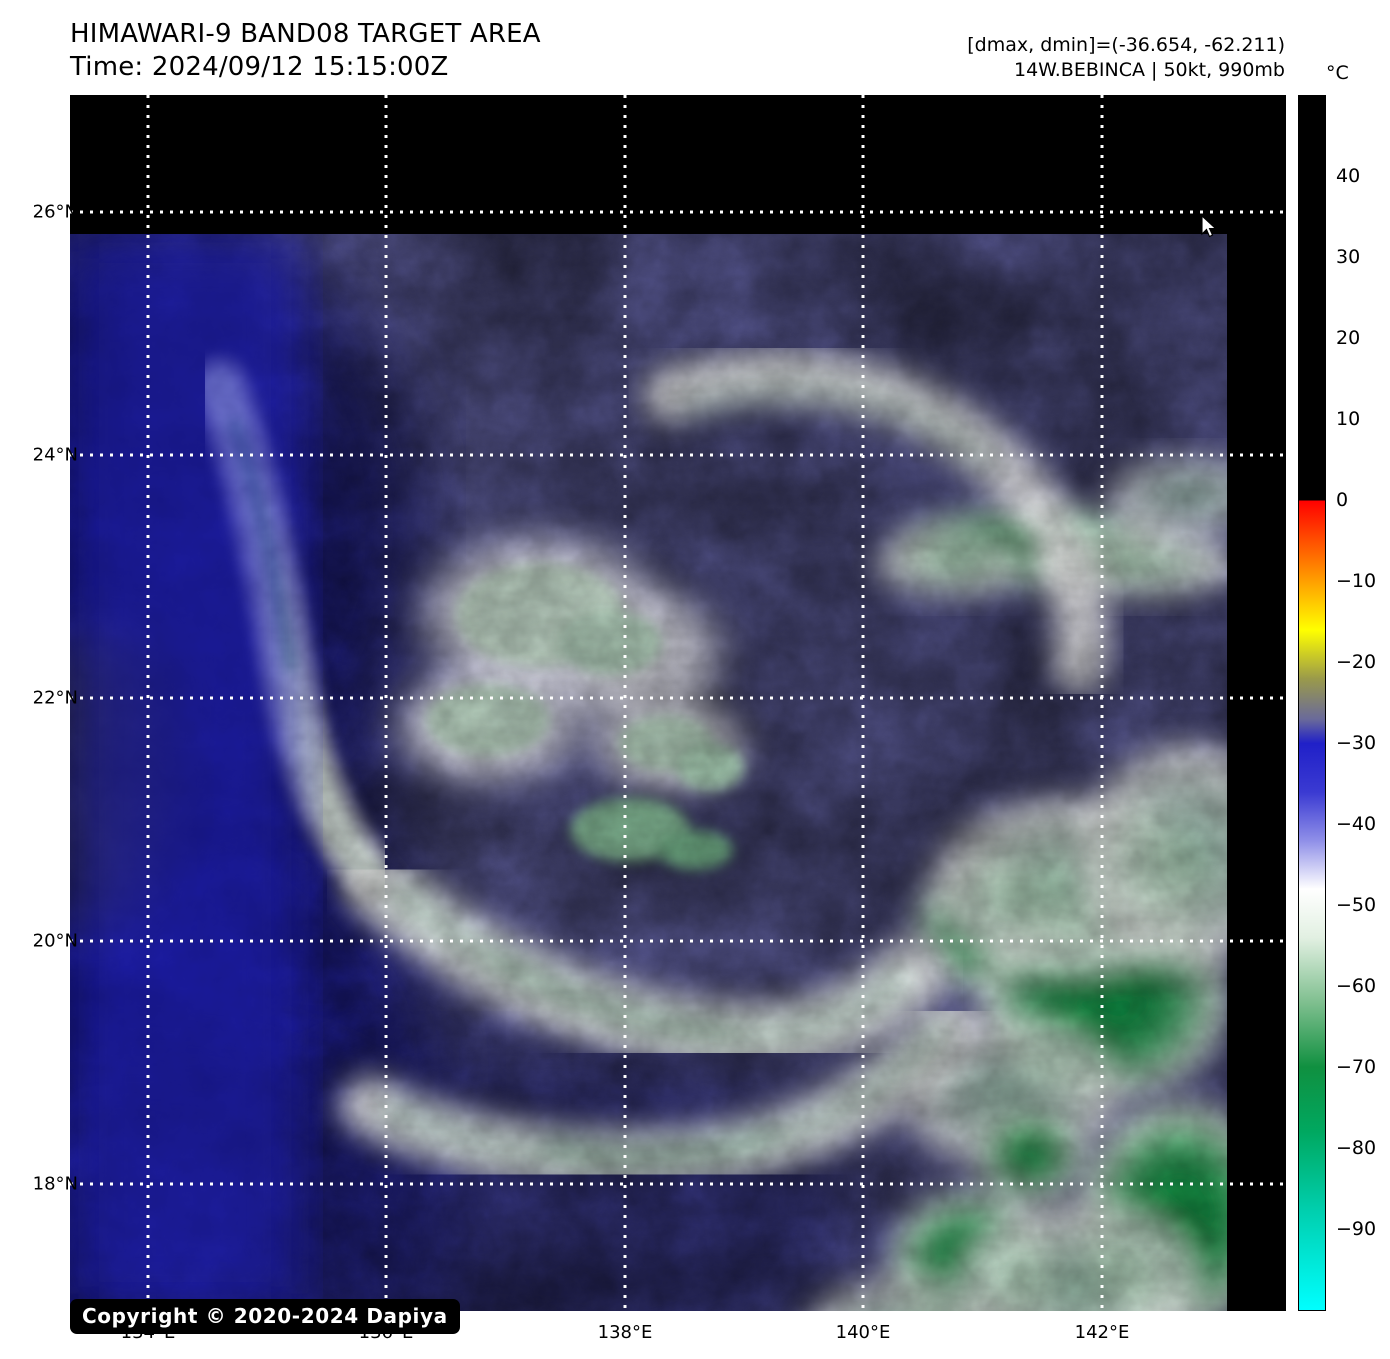 The width and height of the screenshot is (1390, 1359). I want to click on ytick-22n: 22°N, so click(55, 698).